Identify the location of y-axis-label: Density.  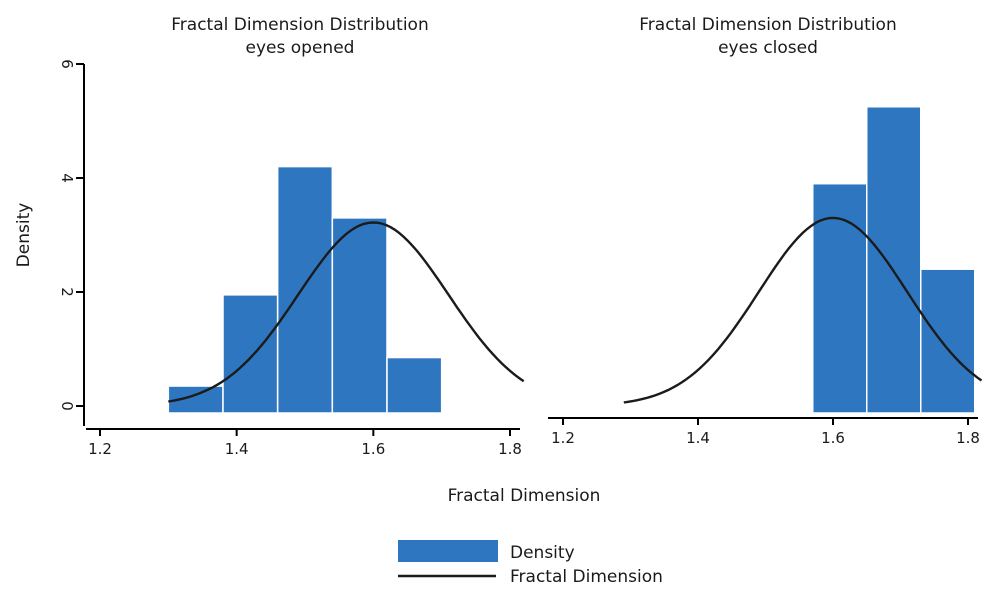
(24, 235).